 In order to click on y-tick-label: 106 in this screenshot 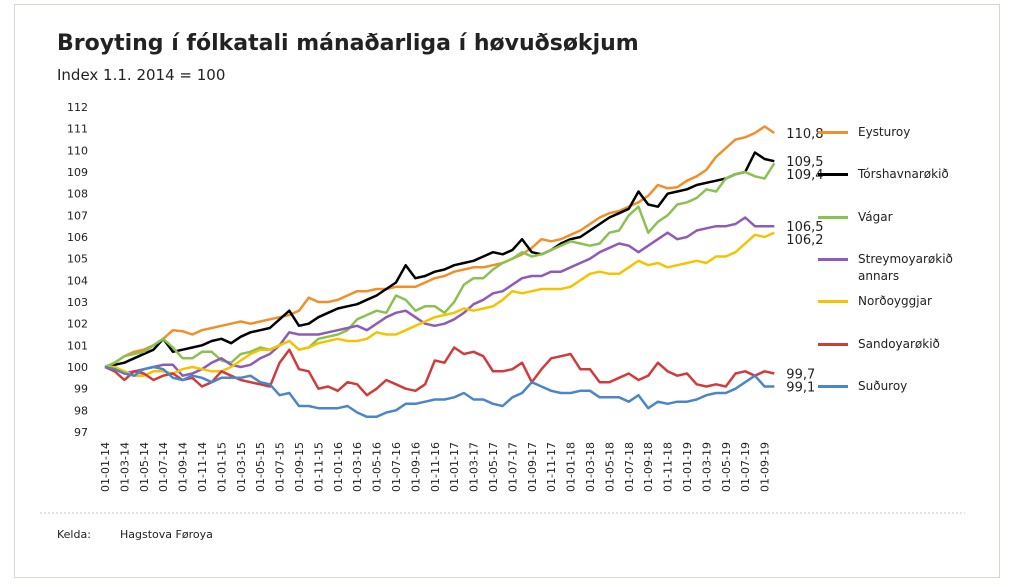, I will do `click(77, 237)`.